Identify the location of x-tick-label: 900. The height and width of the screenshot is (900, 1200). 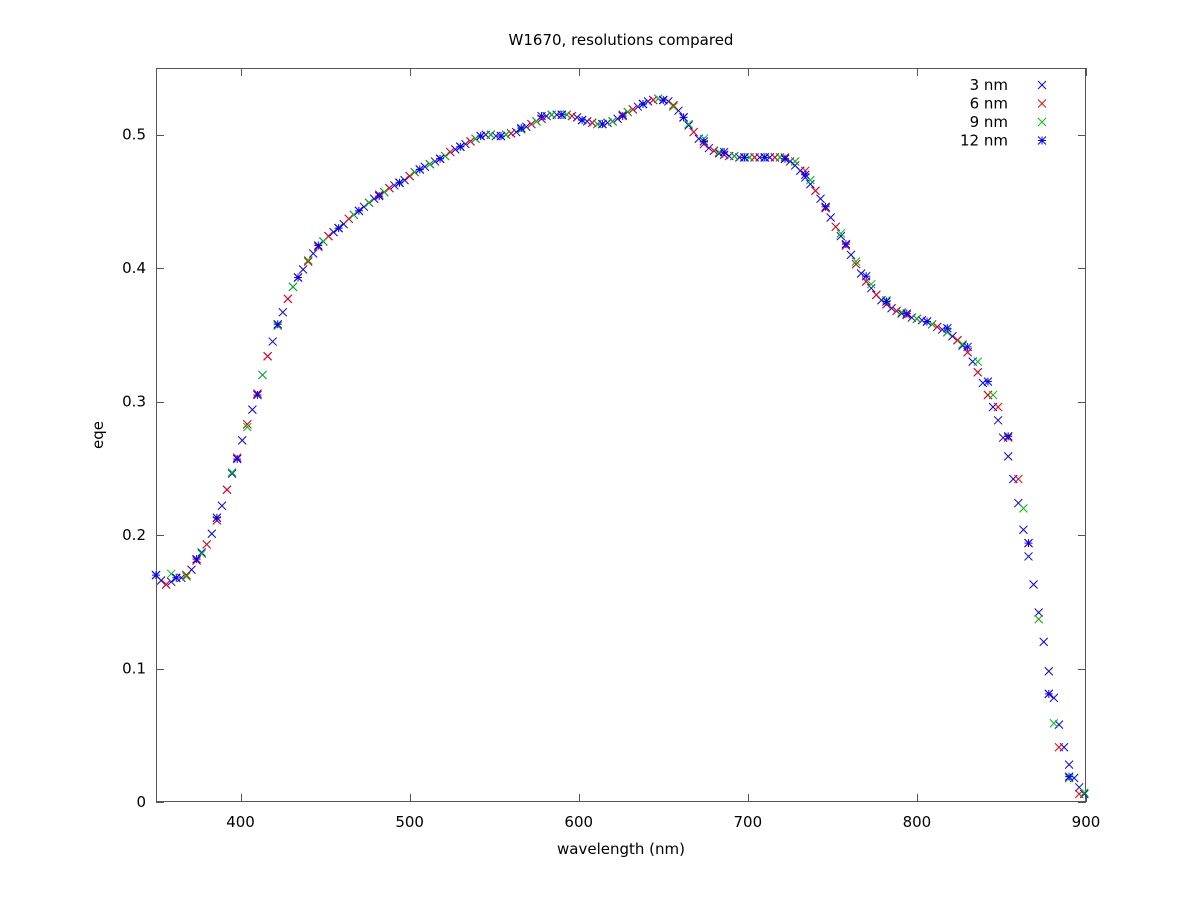
(1086, 822).